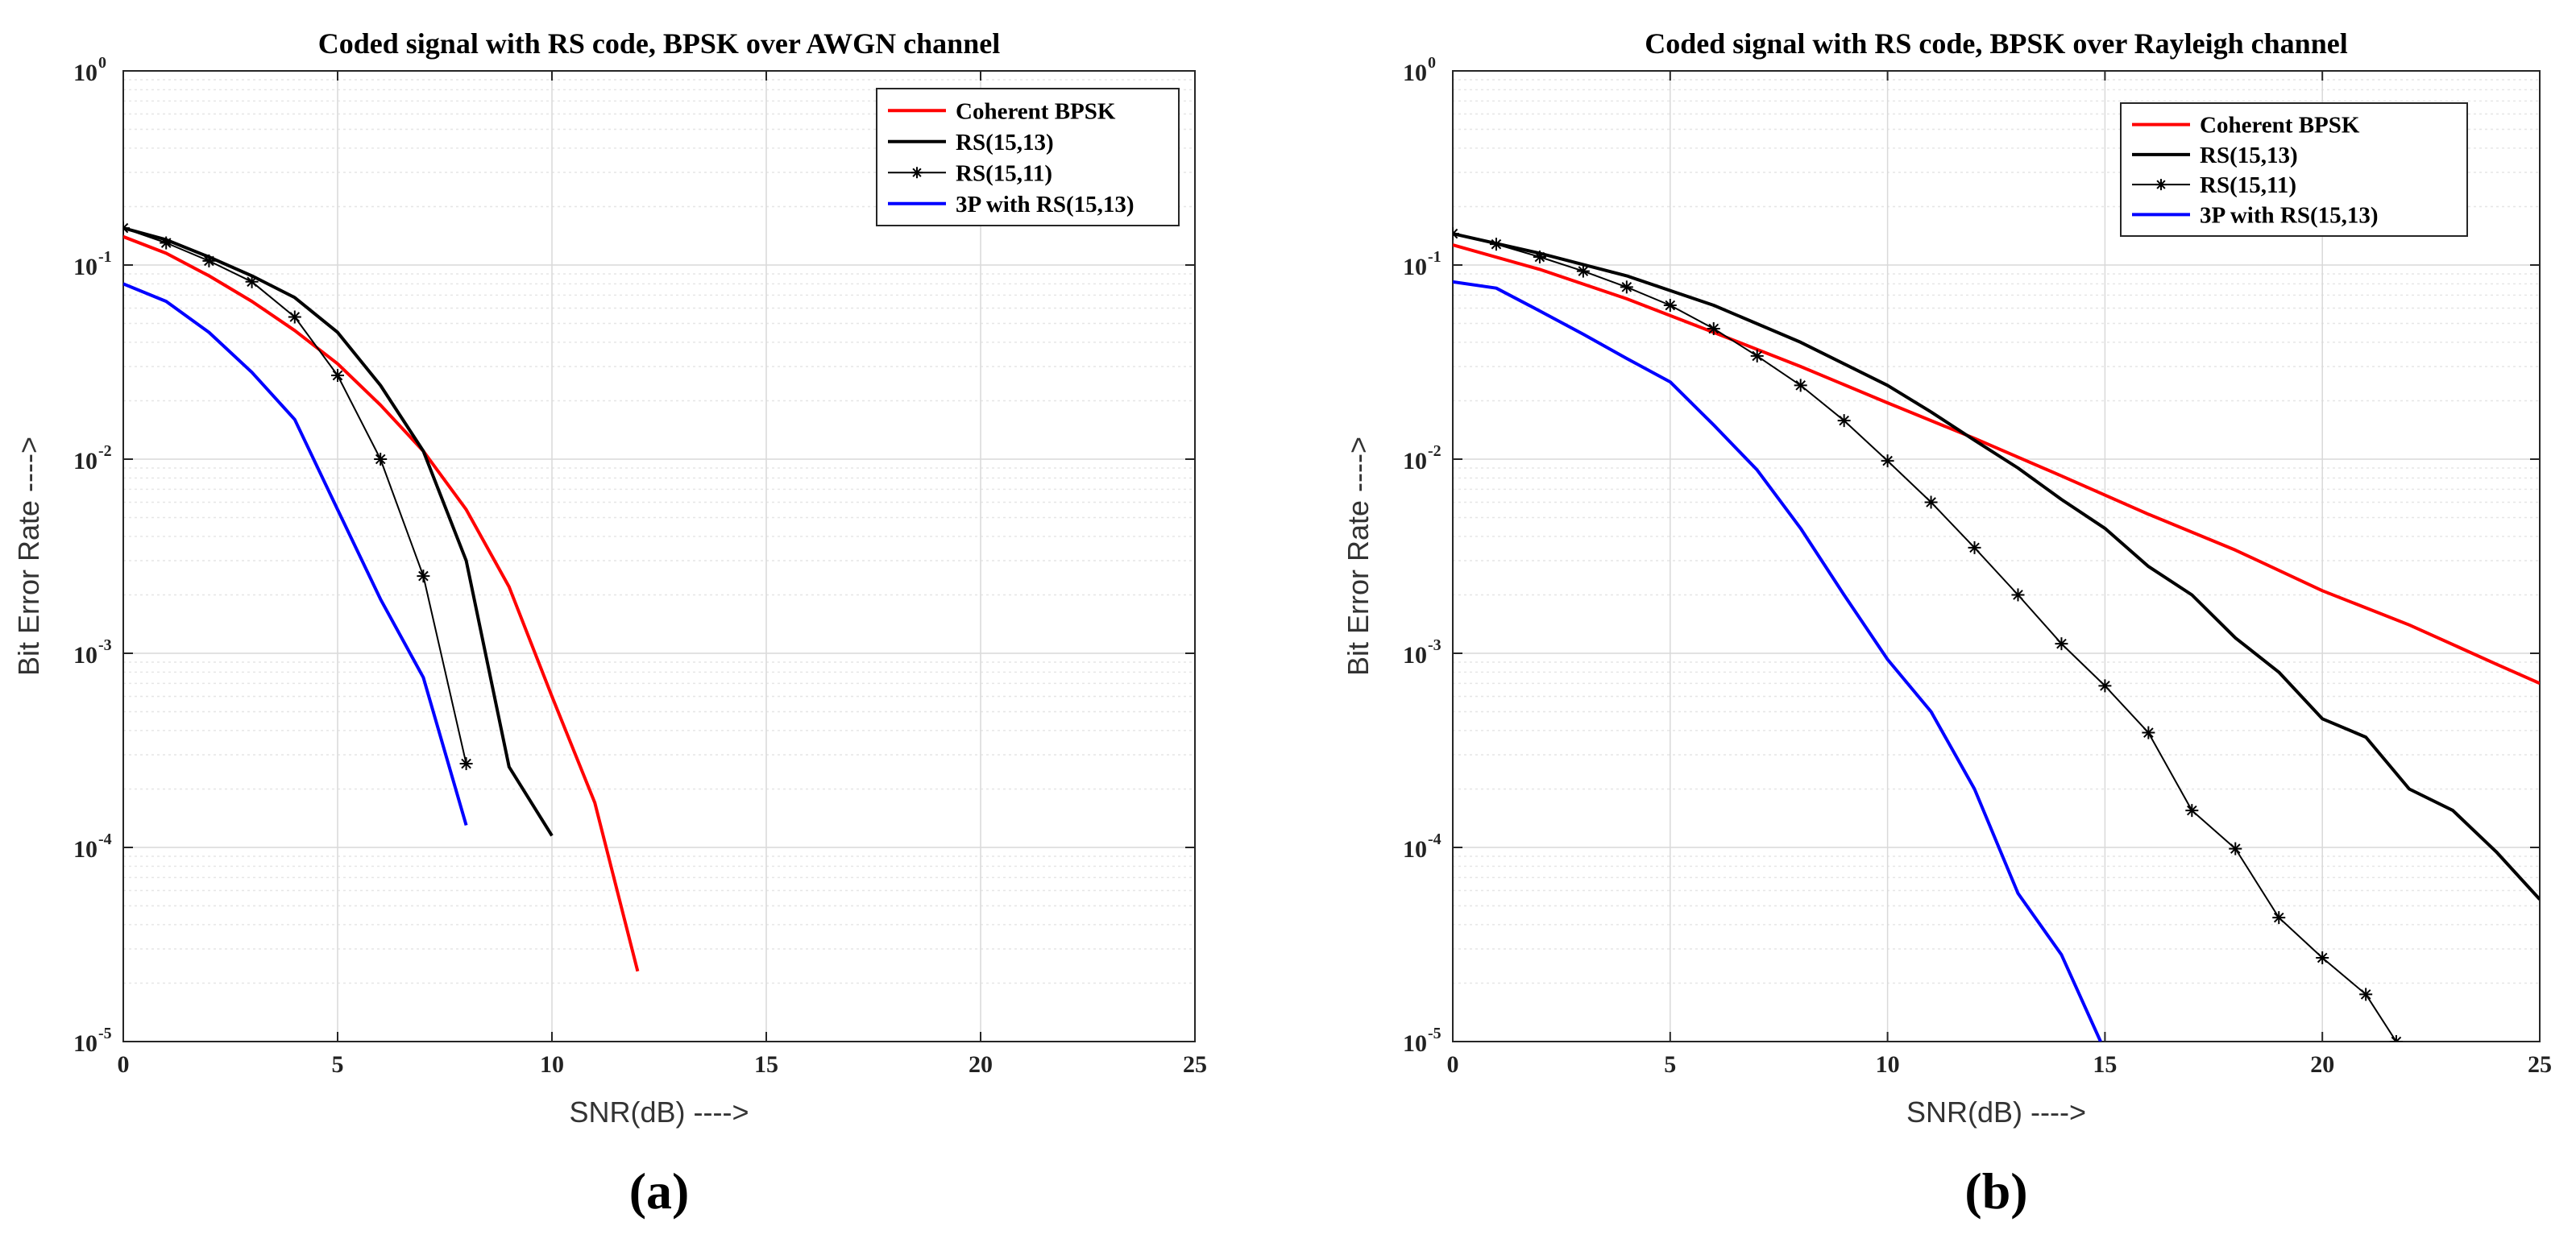 This screenshot has height=1251, width=2576. What do you see at coordinates (295, 554) in the screenshot?
I see `series-line-3p-with-rs-15-13-` at bounding box center [295, 554].